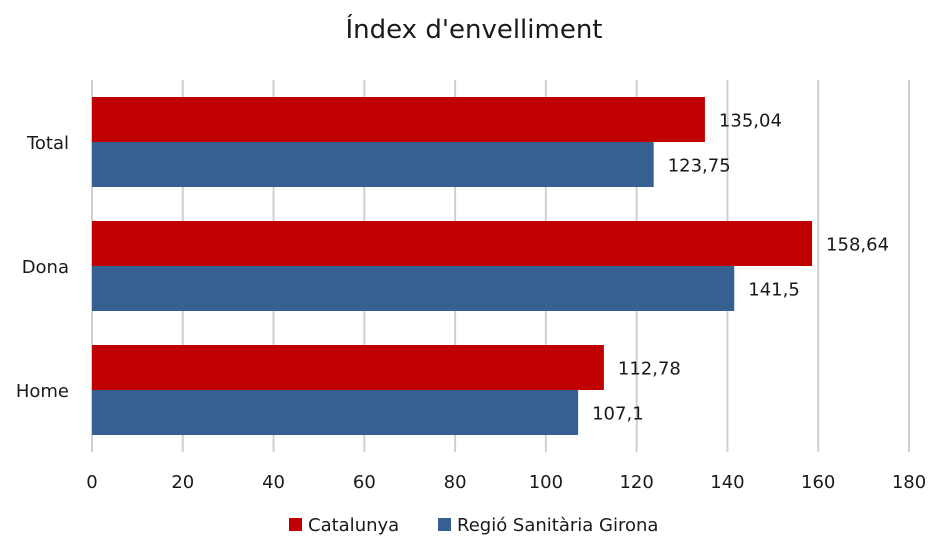 This screenshot has width=932, height=547. Describe the element at coordinates (557, 525) in the screenshot. I see `legend-label: Regió Sanitària Girona` at that location.